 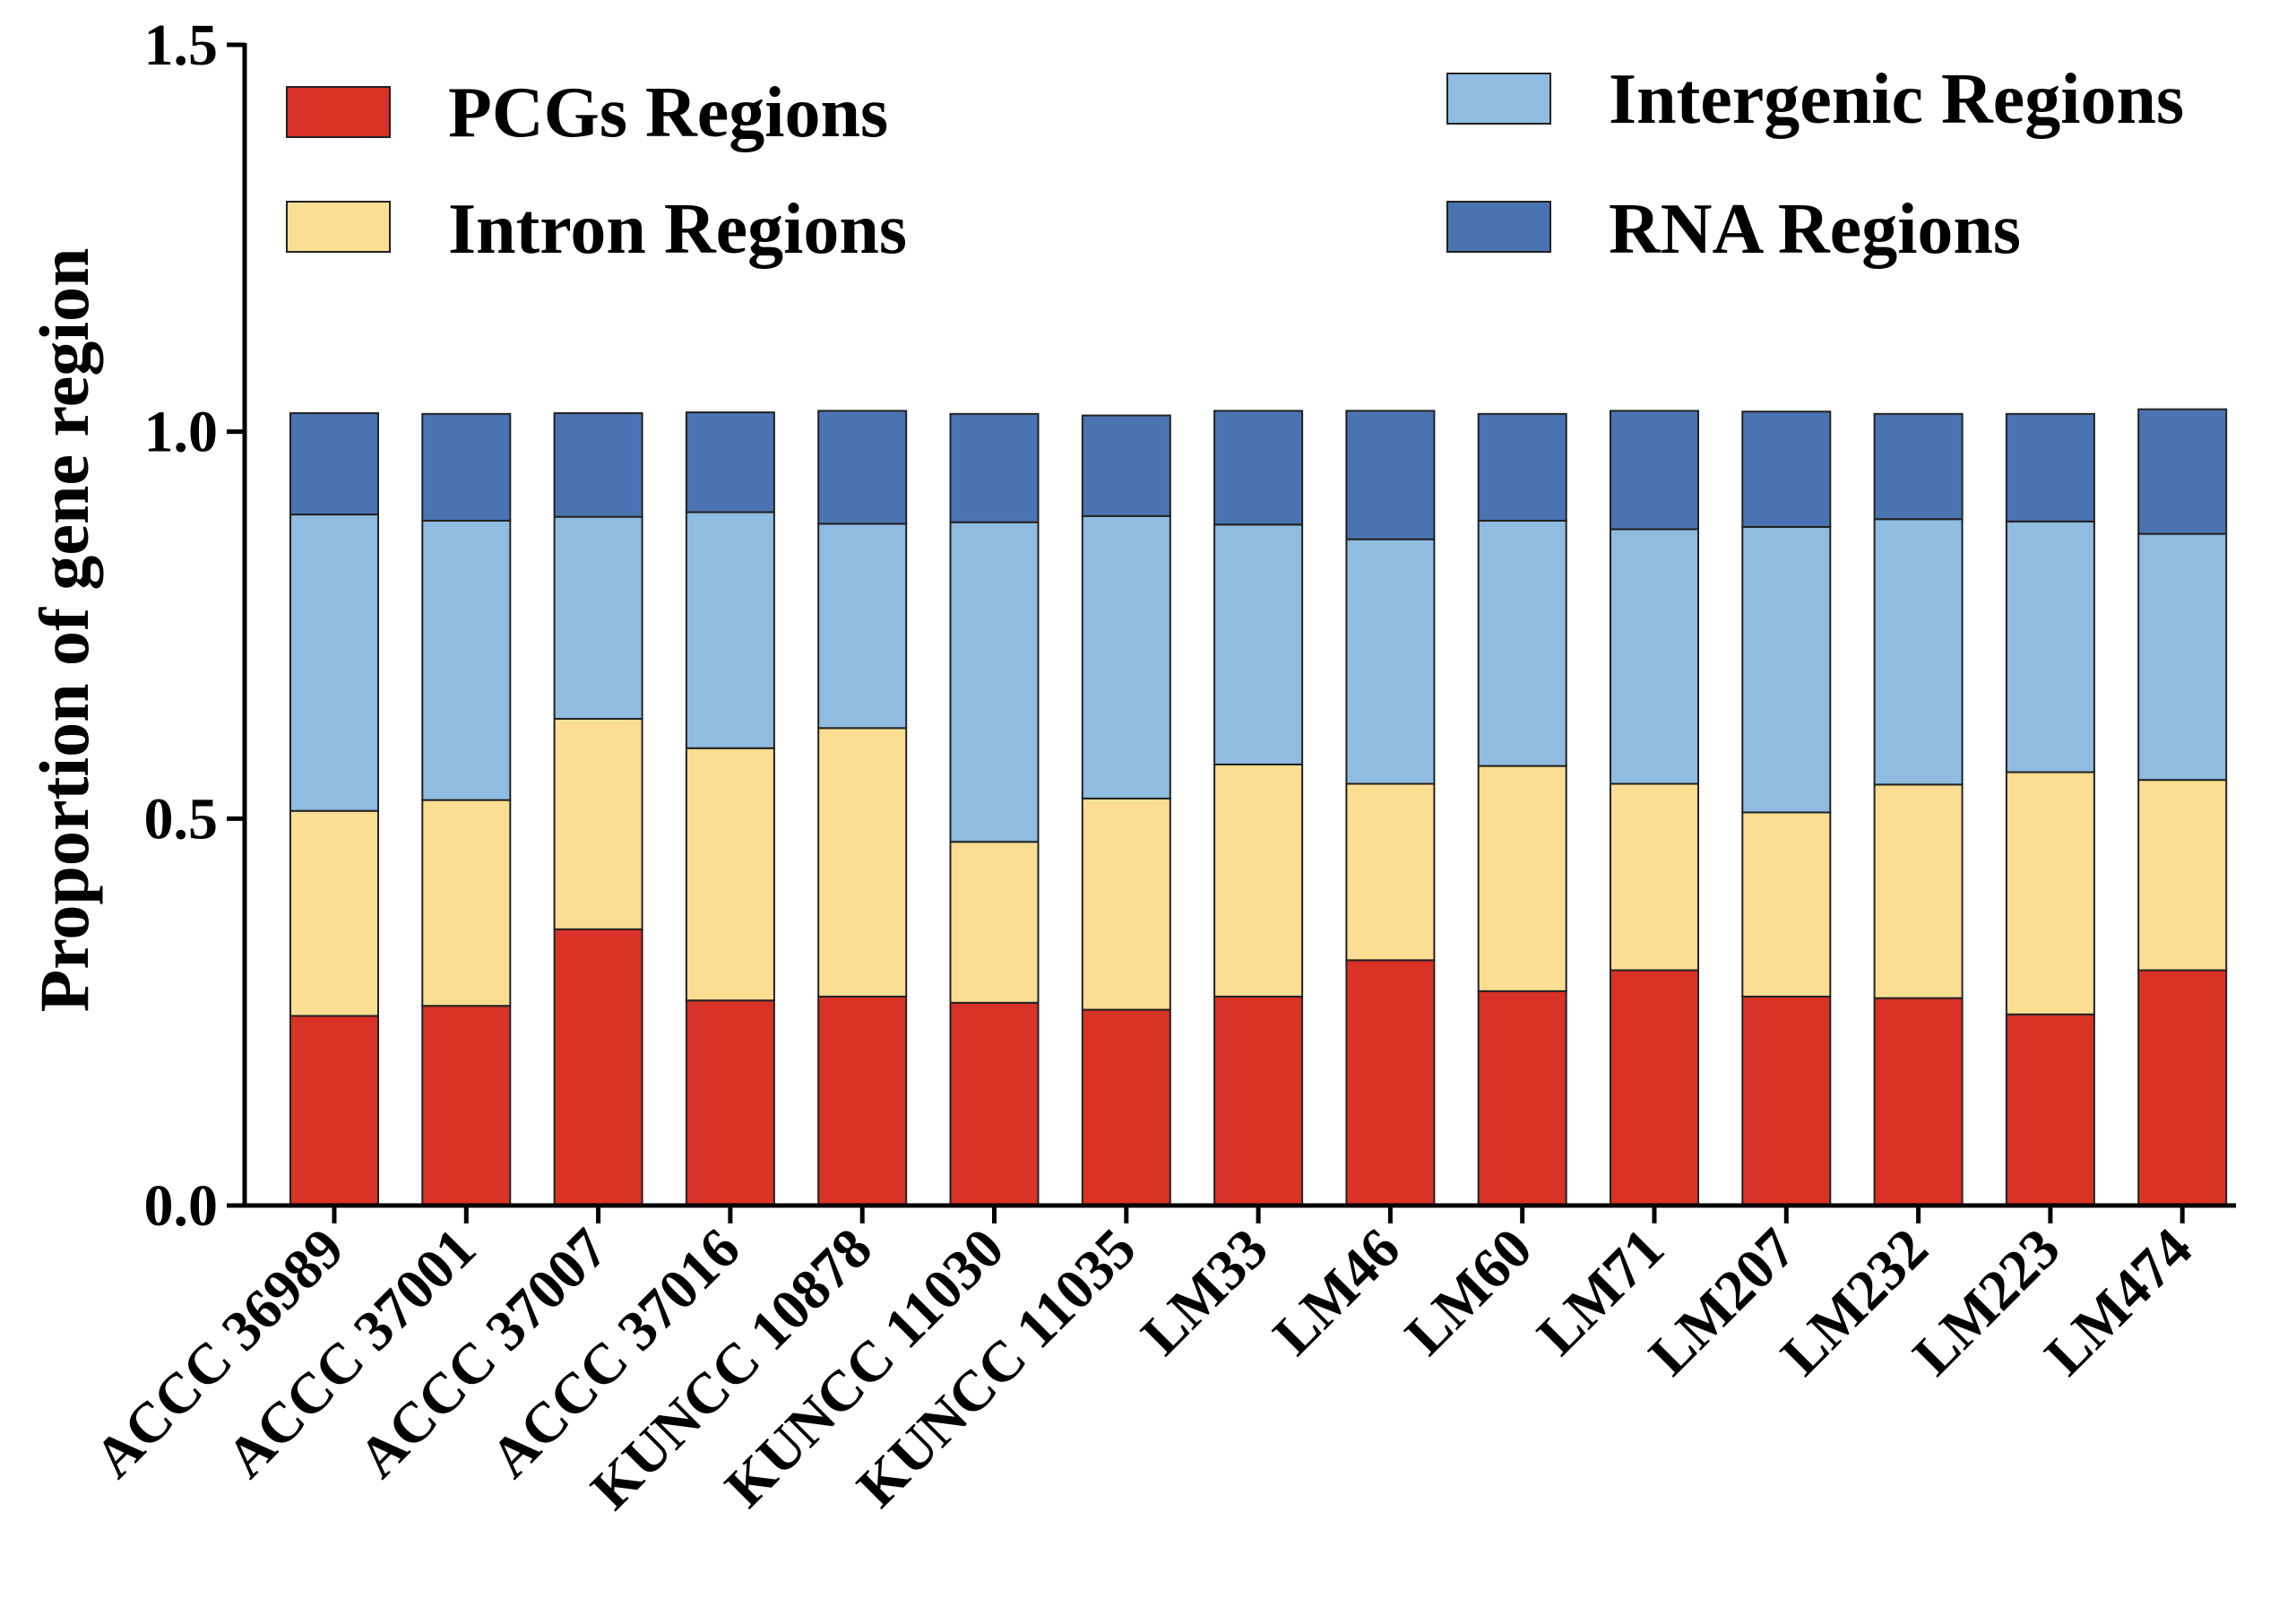 What do you see at coordinates (1468, 1291) in the screenshot?
I see `x-tick-label: LM60` at bounding box center [1468, 1291].